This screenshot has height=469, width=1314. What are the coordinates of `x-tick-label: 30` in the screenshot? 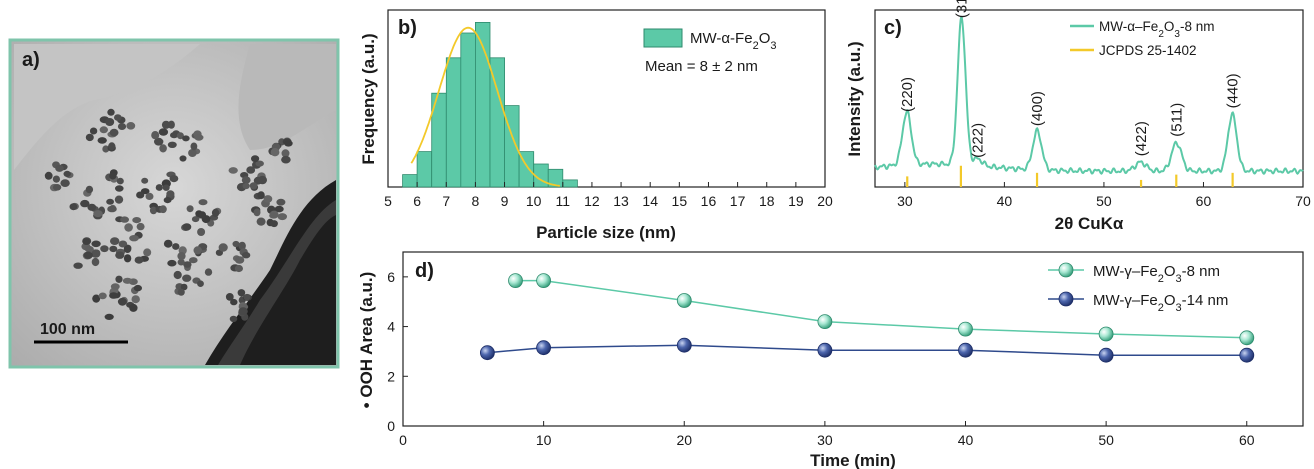 It's located at (905, 201).